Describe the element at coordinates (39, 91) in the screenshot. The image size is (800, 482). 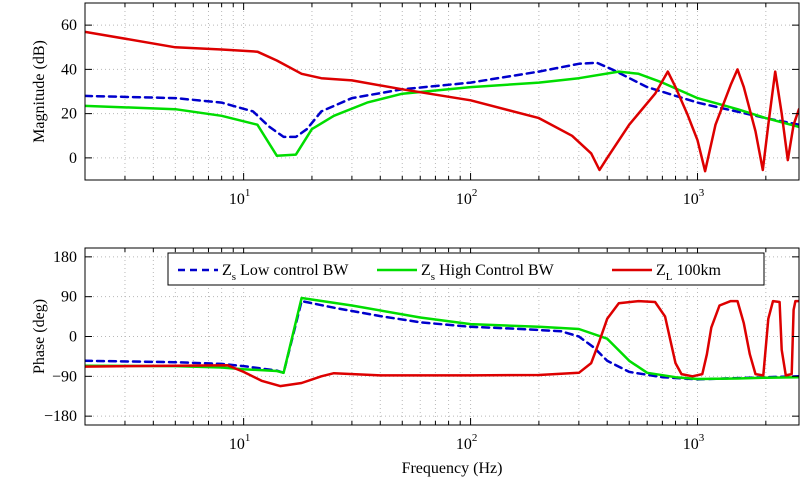
I see `y-axis-label: Magnitude (dB)` at that location.